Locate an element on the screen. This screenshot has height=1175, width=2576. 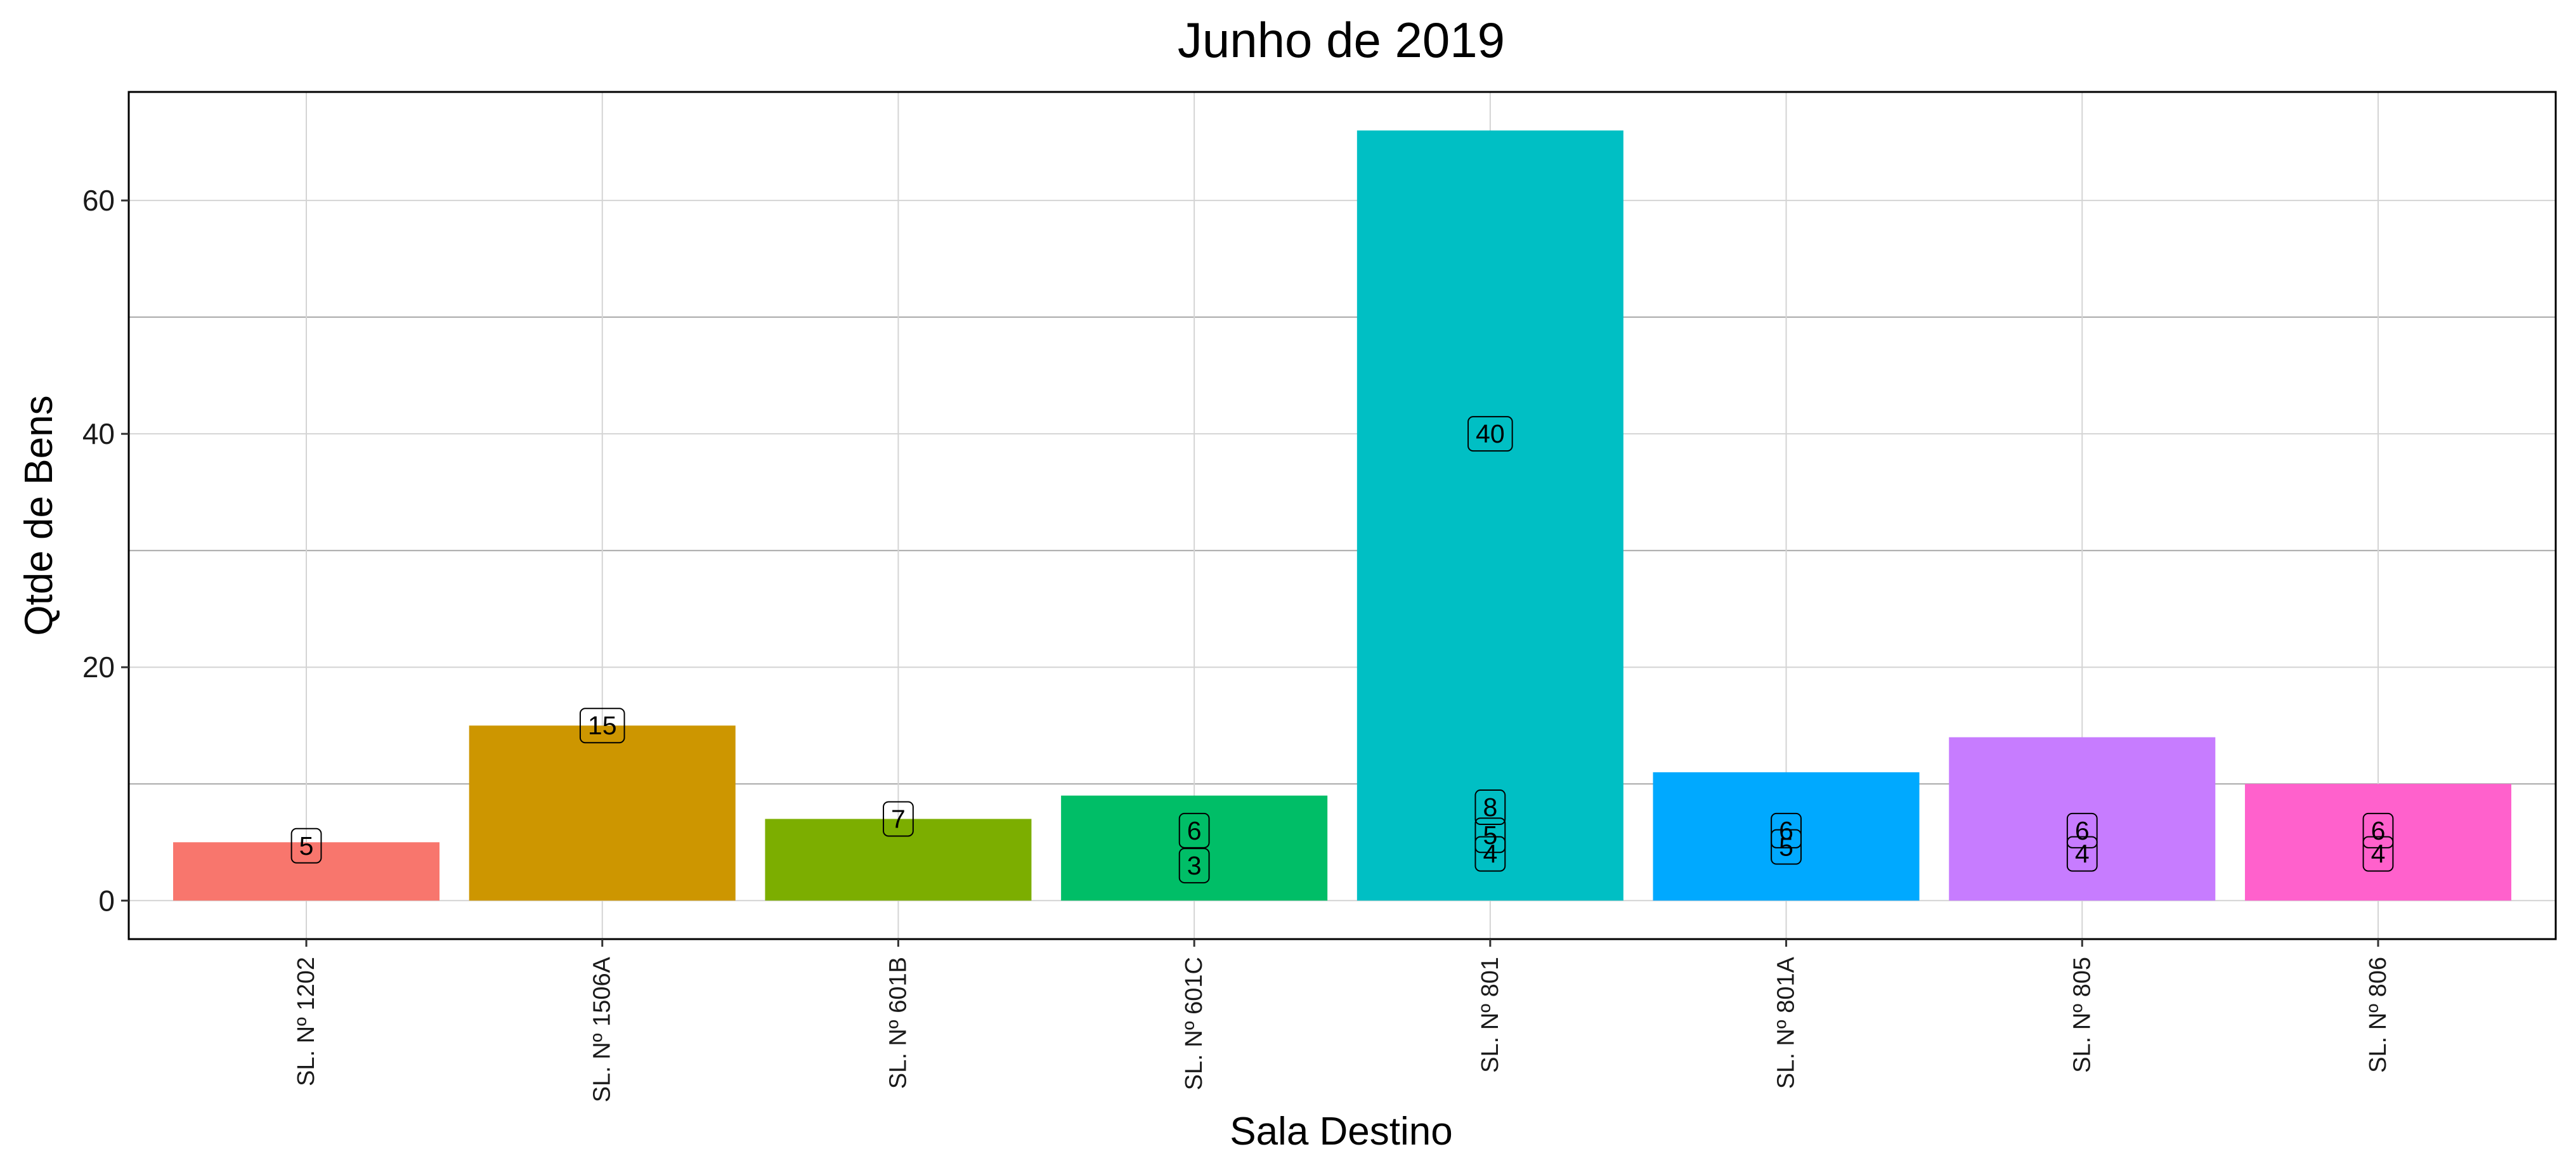
x-tick-label: SL. Nº 601C is located at coordinates (1194, 1023).